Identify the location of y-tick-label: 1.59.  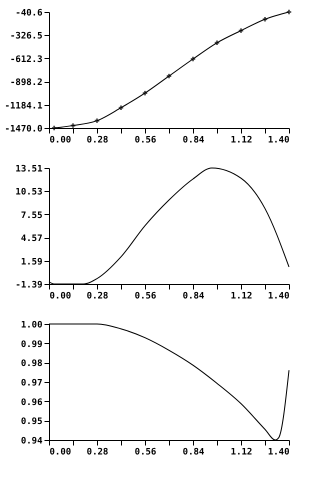
(31, 262).